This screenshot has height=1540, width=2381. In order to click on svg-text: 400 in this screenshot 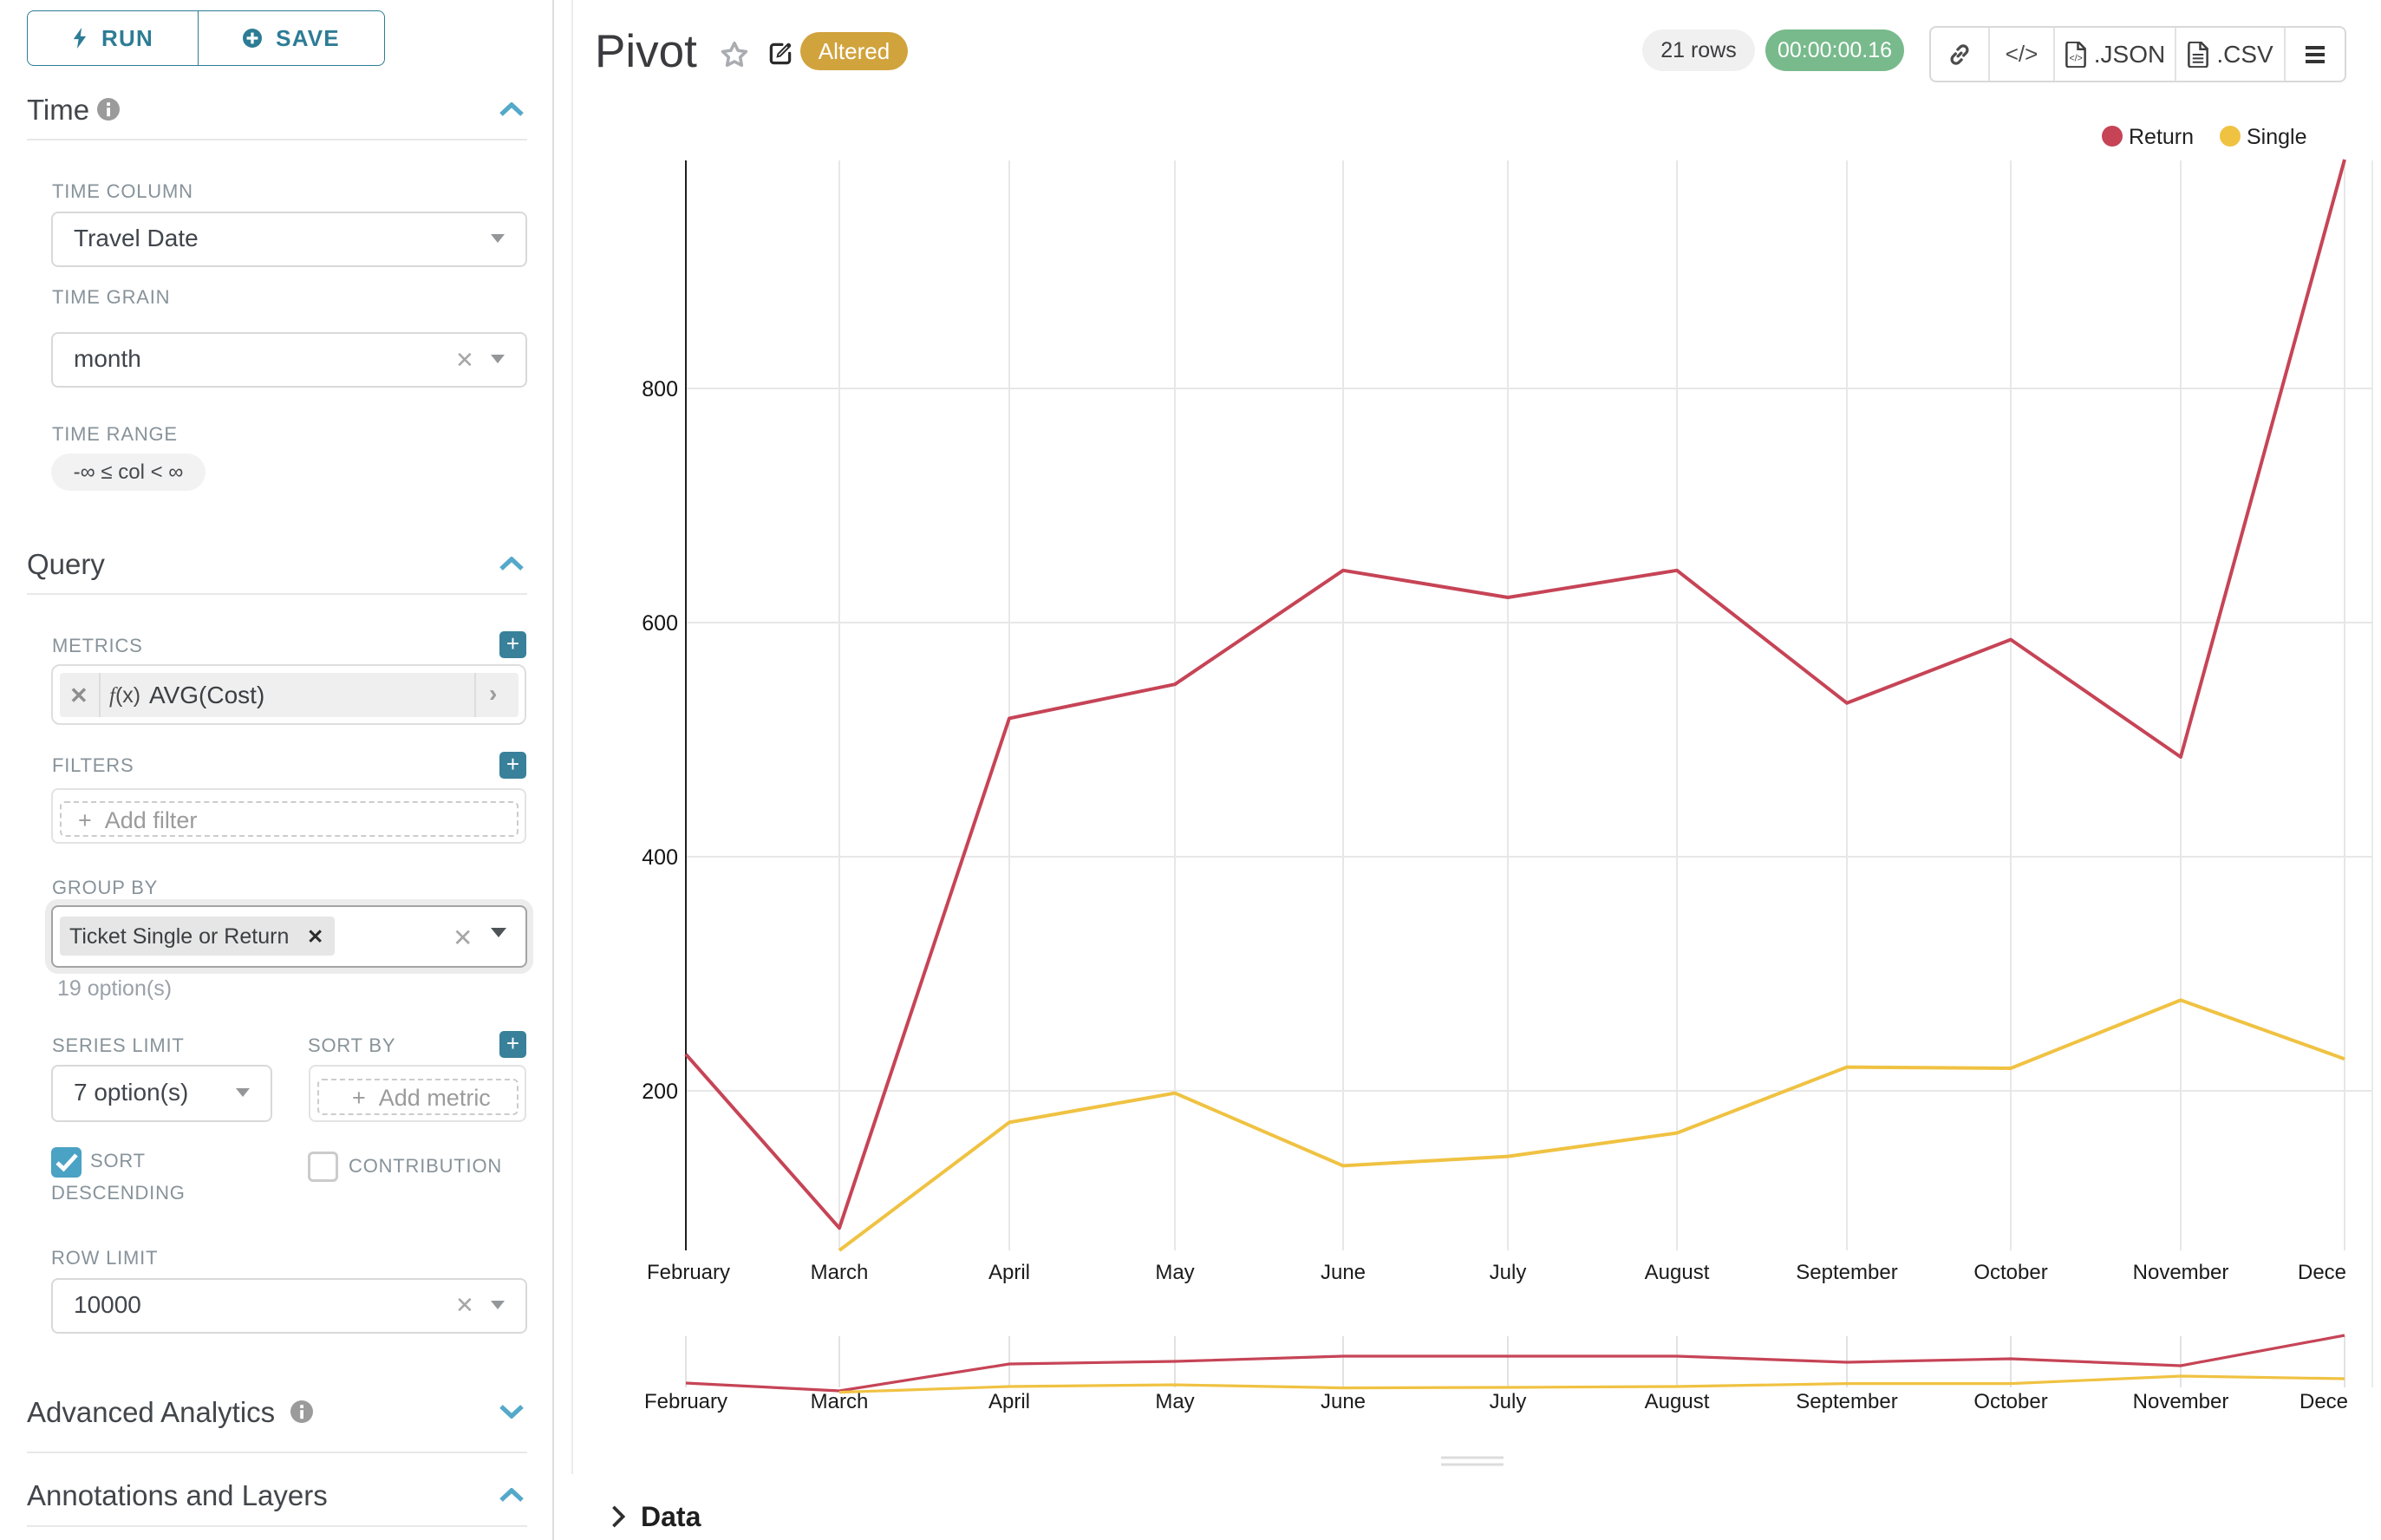, I will do `click(660, 857)`.